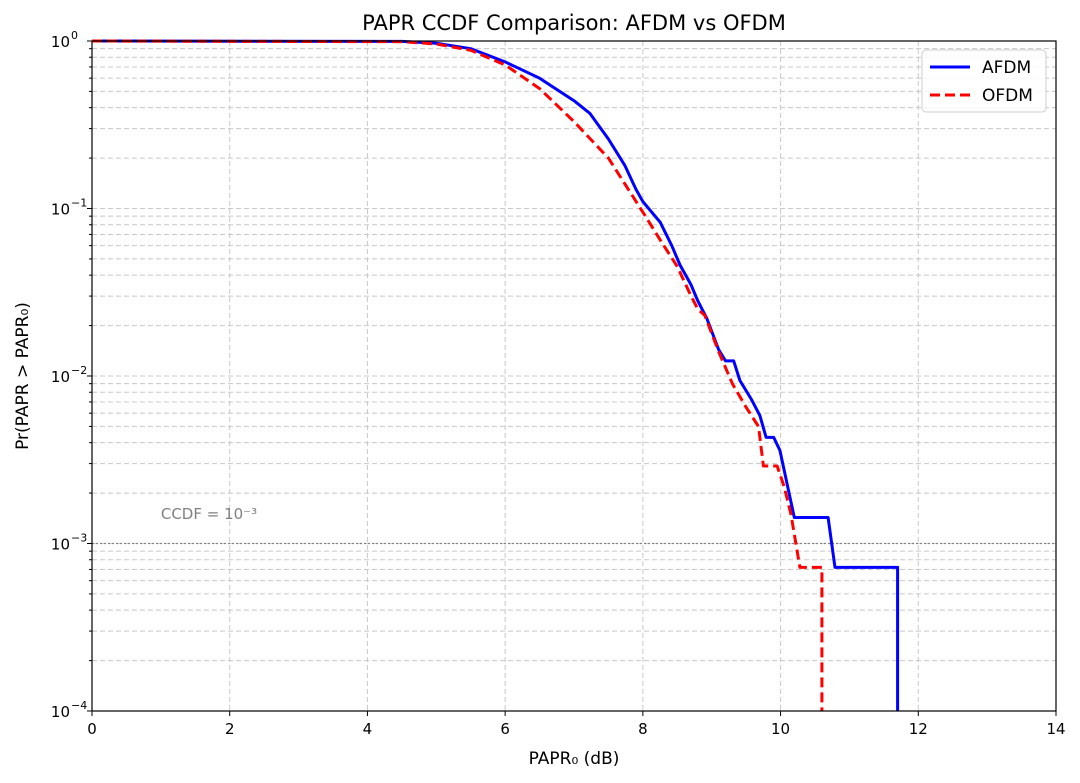  I want to click on legend: AFDM OFDM, so click(984, 81).